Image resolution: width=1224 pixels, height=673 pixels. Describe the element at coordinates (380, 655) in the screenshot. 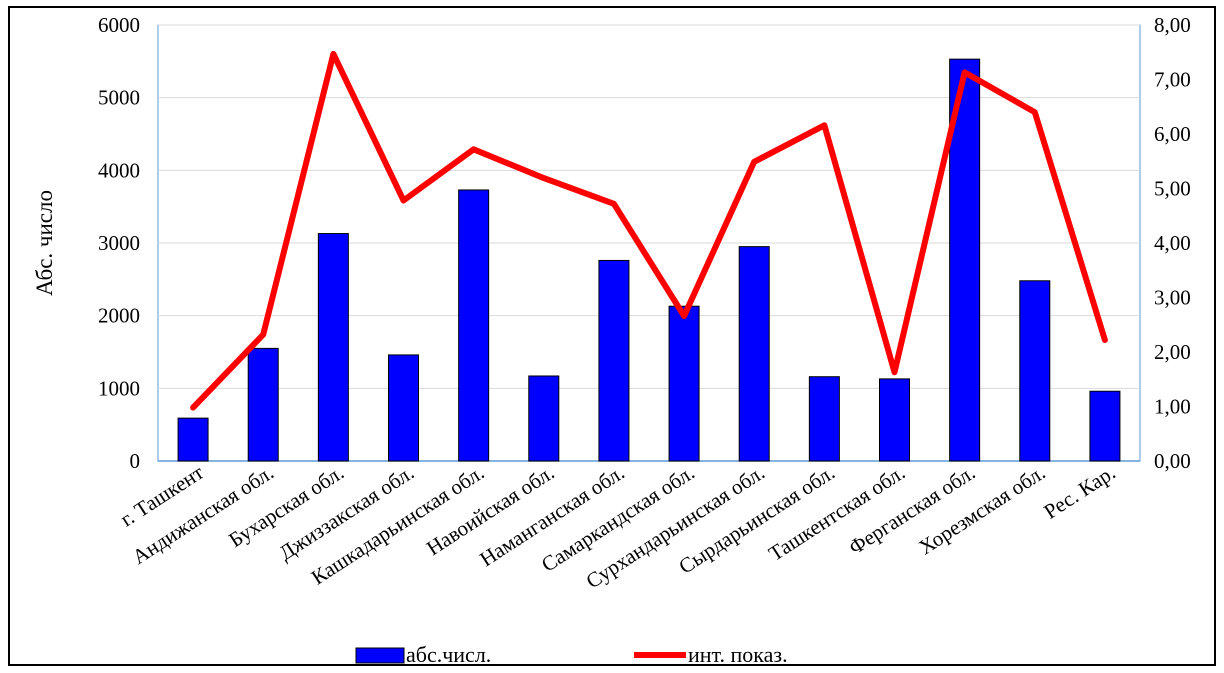

I see `legend-swatch-bars` at that location.